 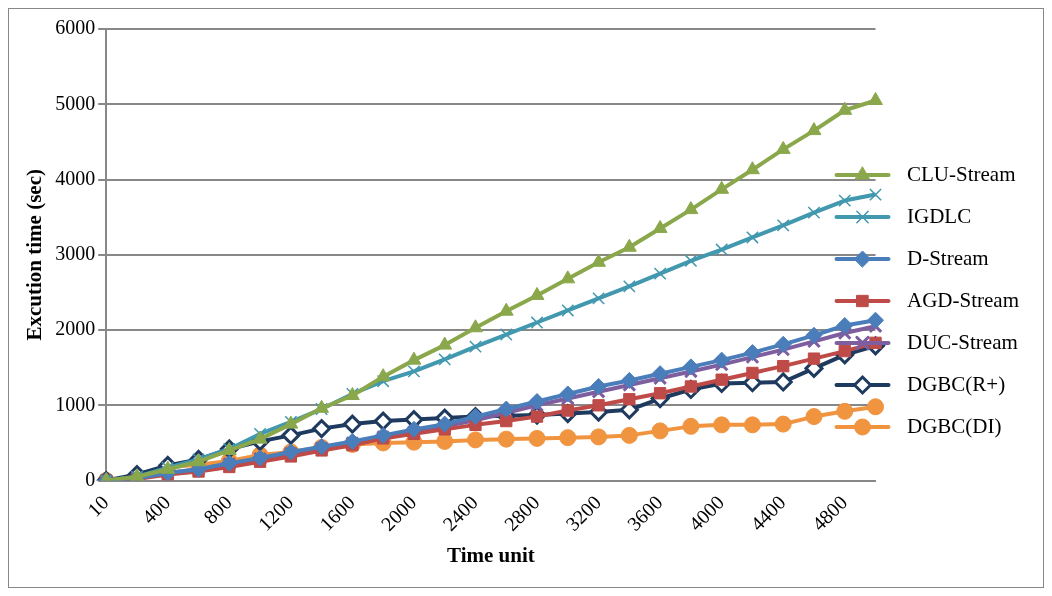 I want to click on x-tick-label: 4800, so click(x=829, y=513).